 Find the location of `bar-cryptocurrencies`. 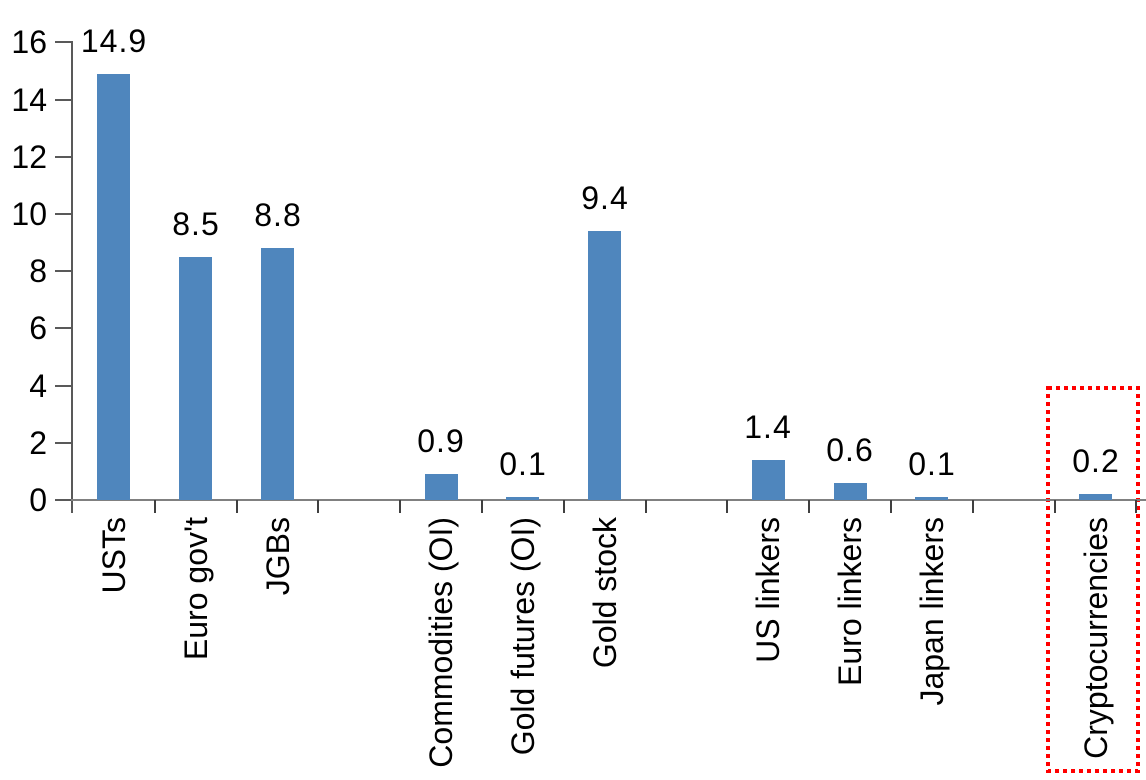

bar-cryptocurrencies is located at coordinates (1095, 497).